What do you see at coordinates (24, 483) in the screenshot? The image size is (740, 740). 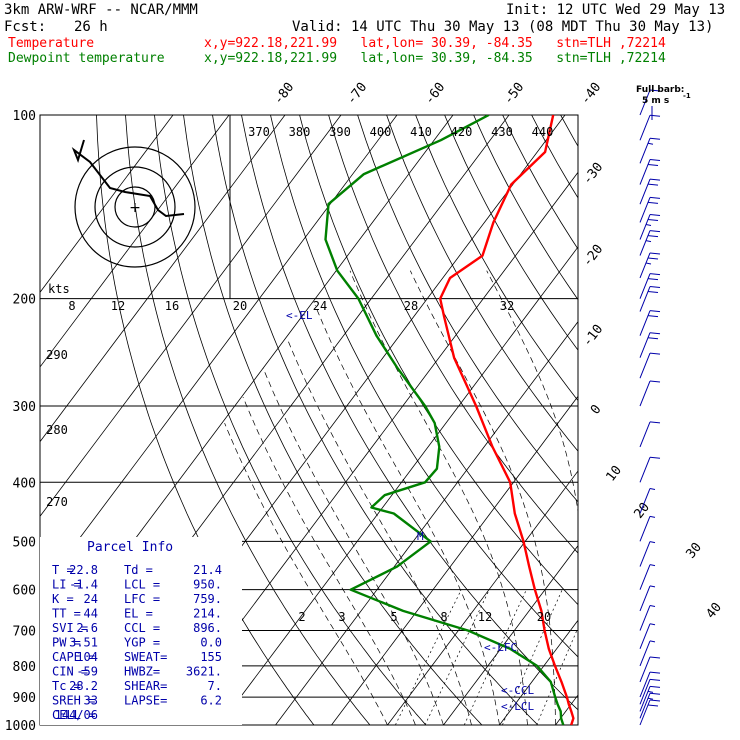 I see `pressure-tick-label: 400` at bounding box center [24, 483].